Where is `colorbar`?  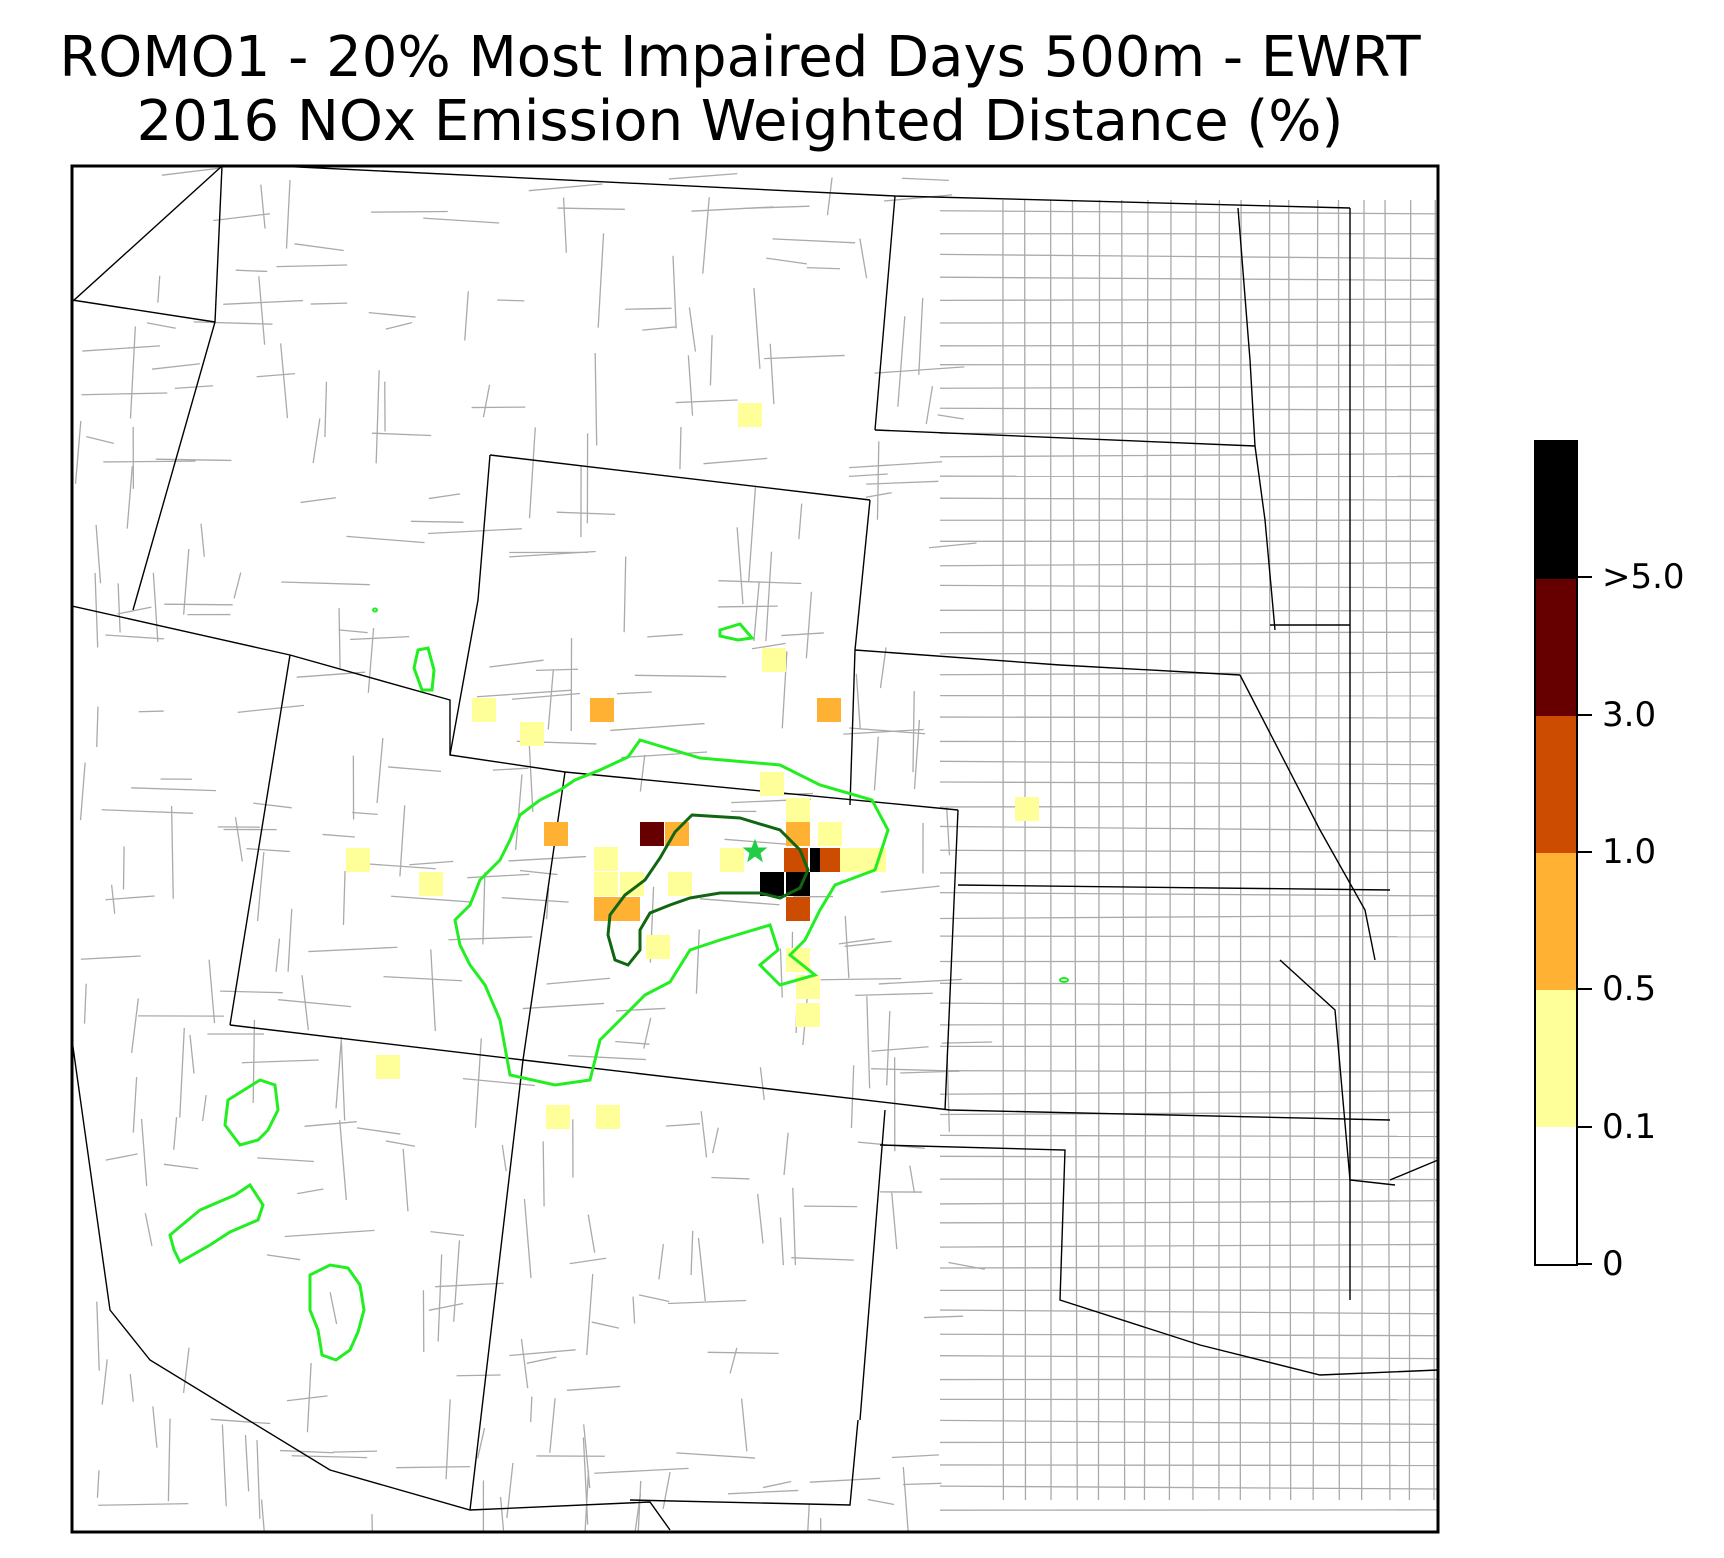 colorbar is located at coordinates (1556, 853).